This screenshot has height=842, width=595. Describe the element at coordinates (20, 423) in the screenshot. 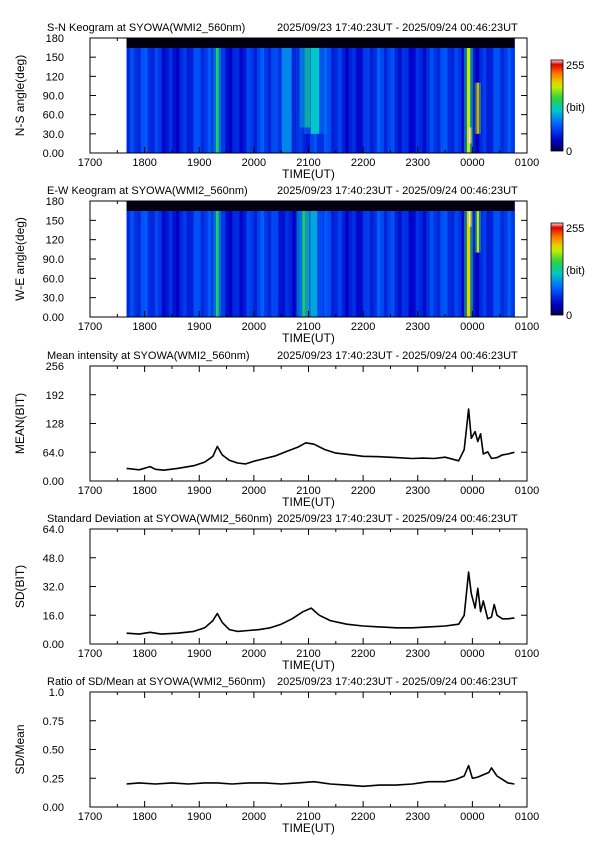

I see `y-axis-label: MEAN(BIT)` at that location.